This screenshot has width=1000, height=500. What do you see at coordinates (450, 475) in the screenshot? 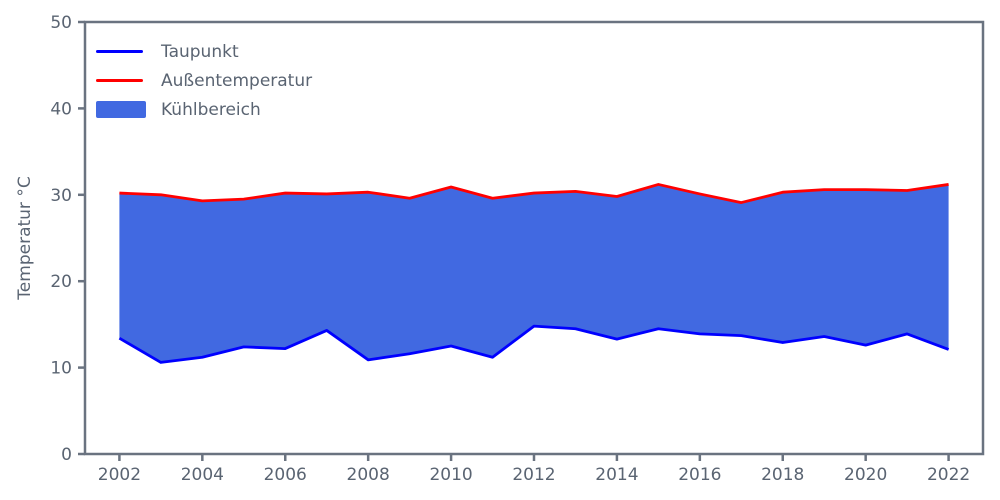
I see `x-tick-label: 2010` at bounding box center [450, 475].